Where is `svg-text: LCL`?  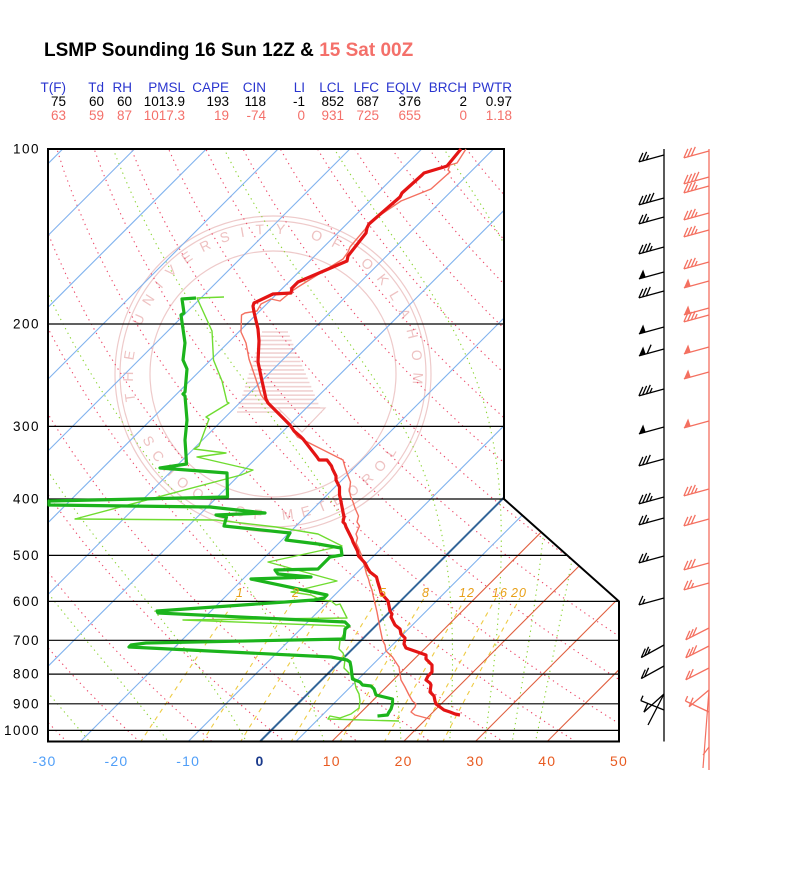 svg-text: LCL is located at coordinates (331, 87).